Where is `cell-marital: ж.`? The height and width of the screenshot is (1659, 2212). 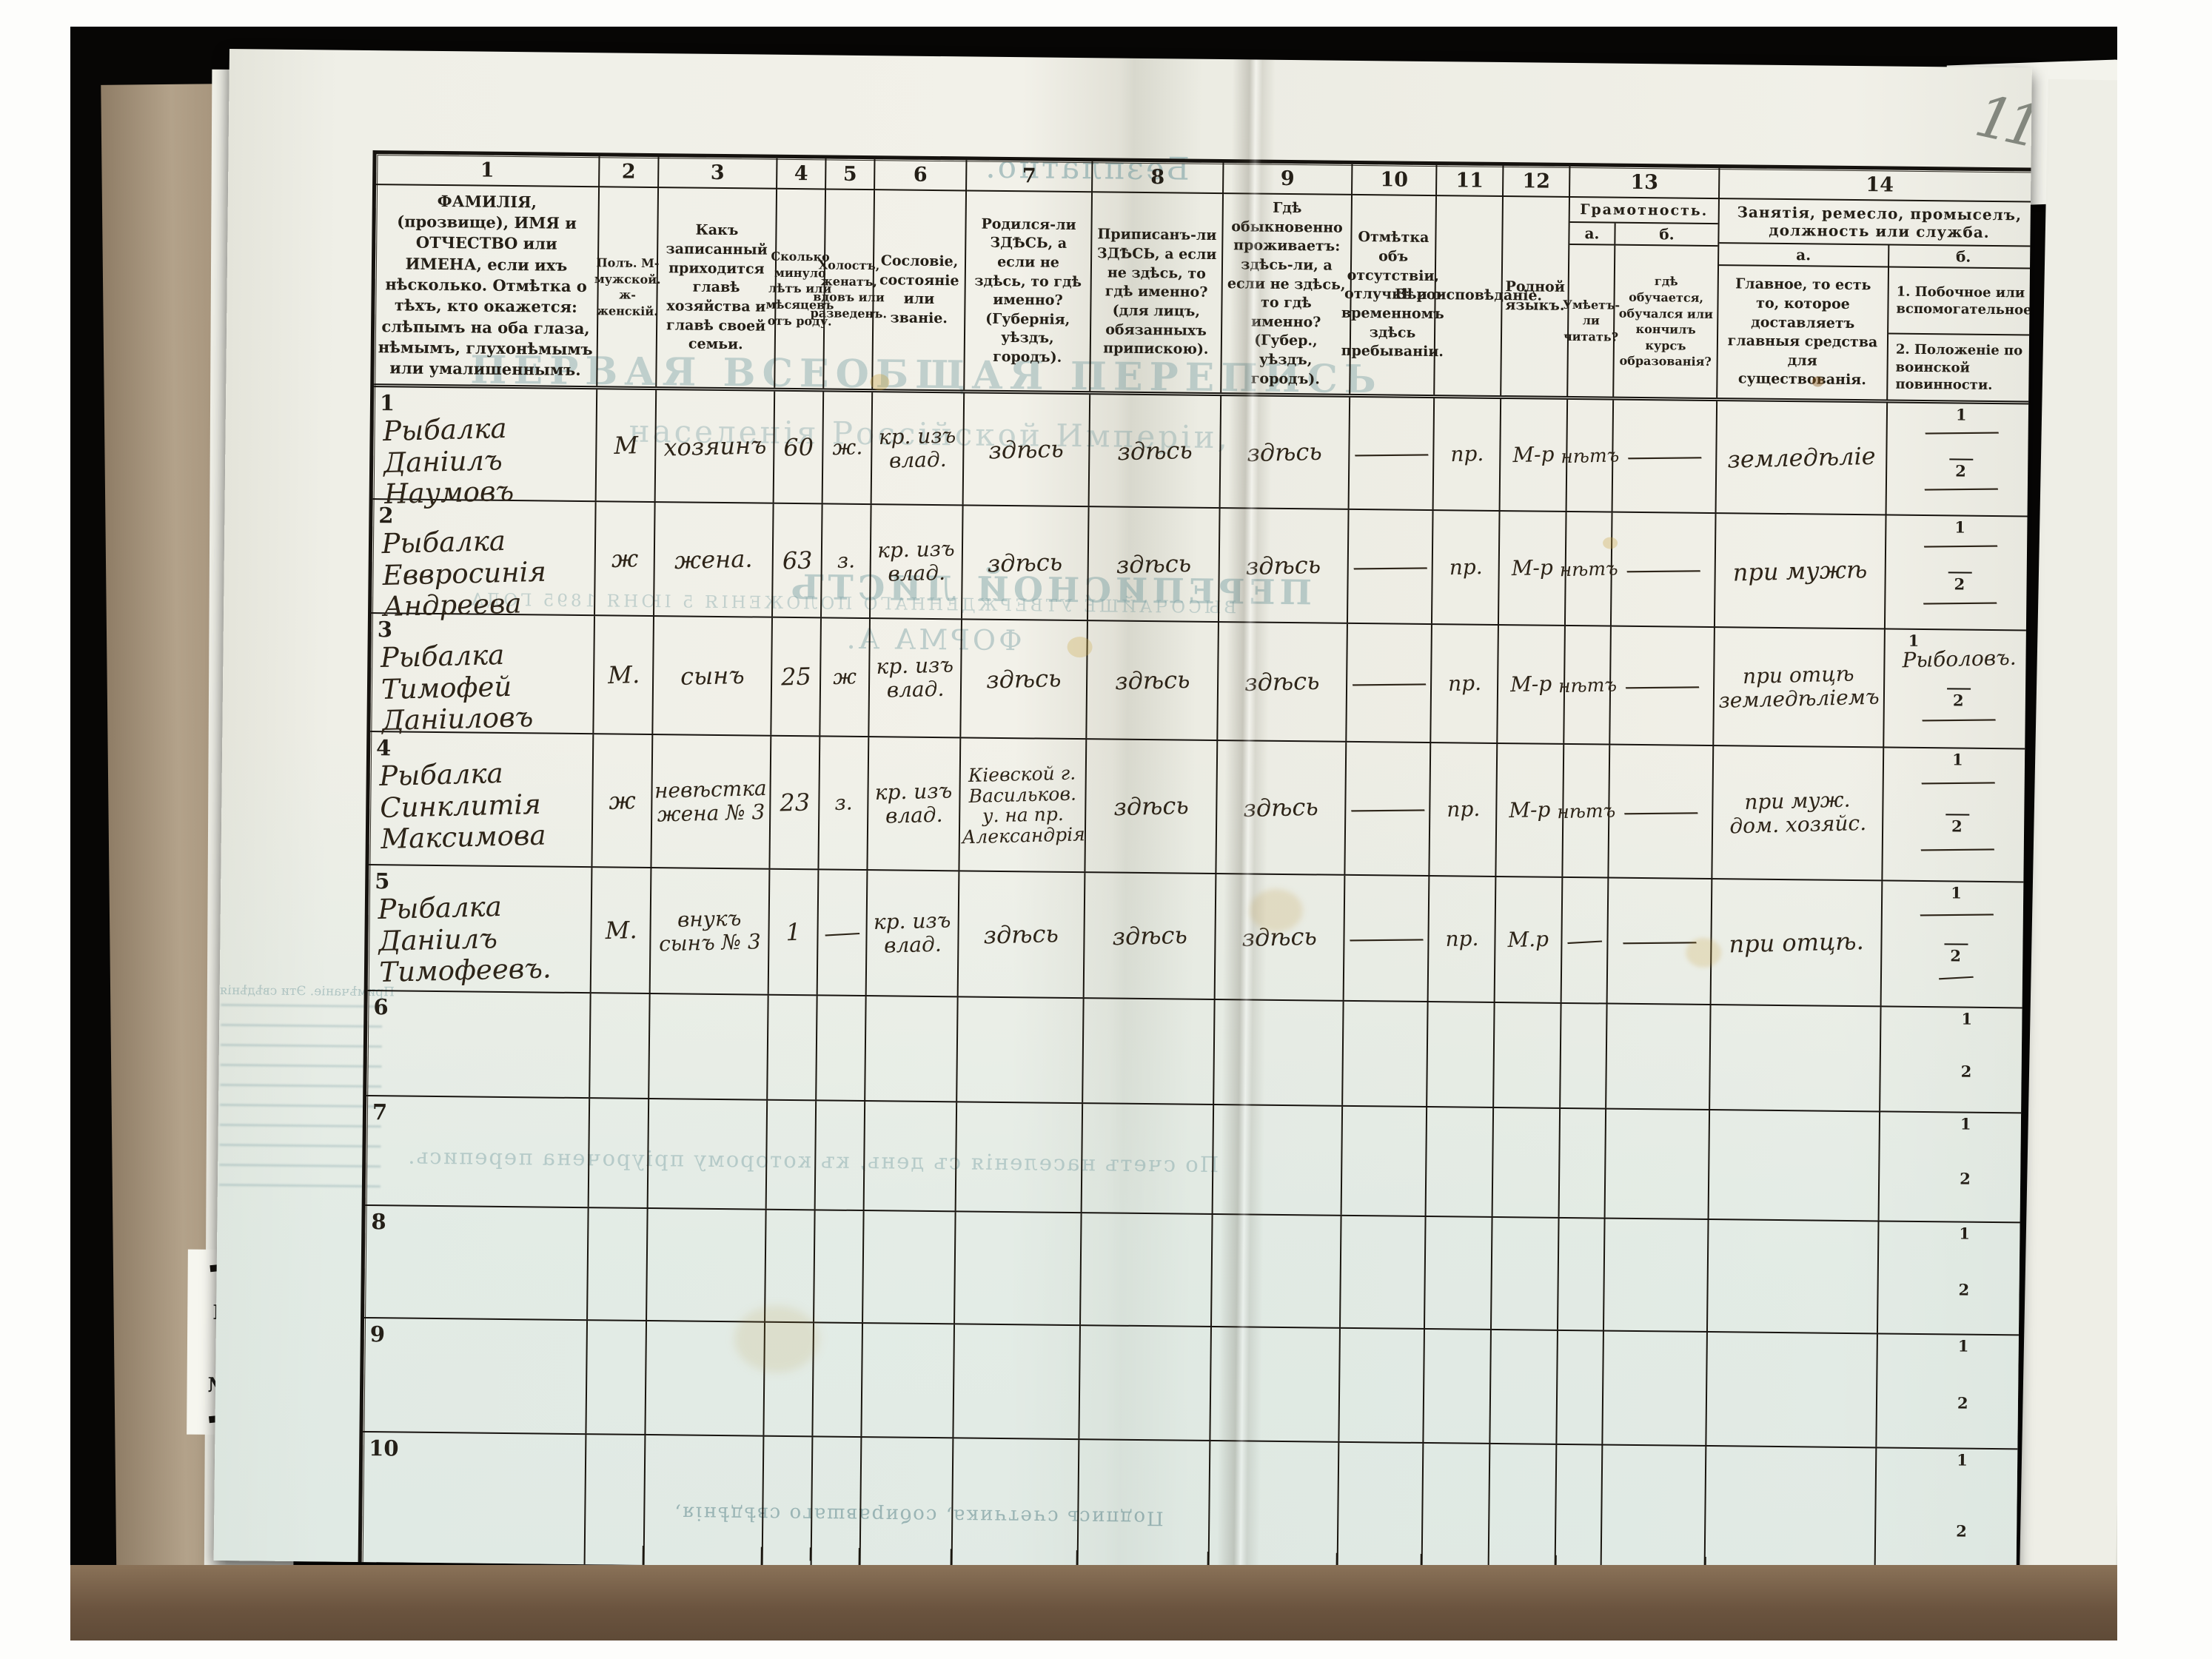
cell-marital: ж. is located at coordinates (847, 447).